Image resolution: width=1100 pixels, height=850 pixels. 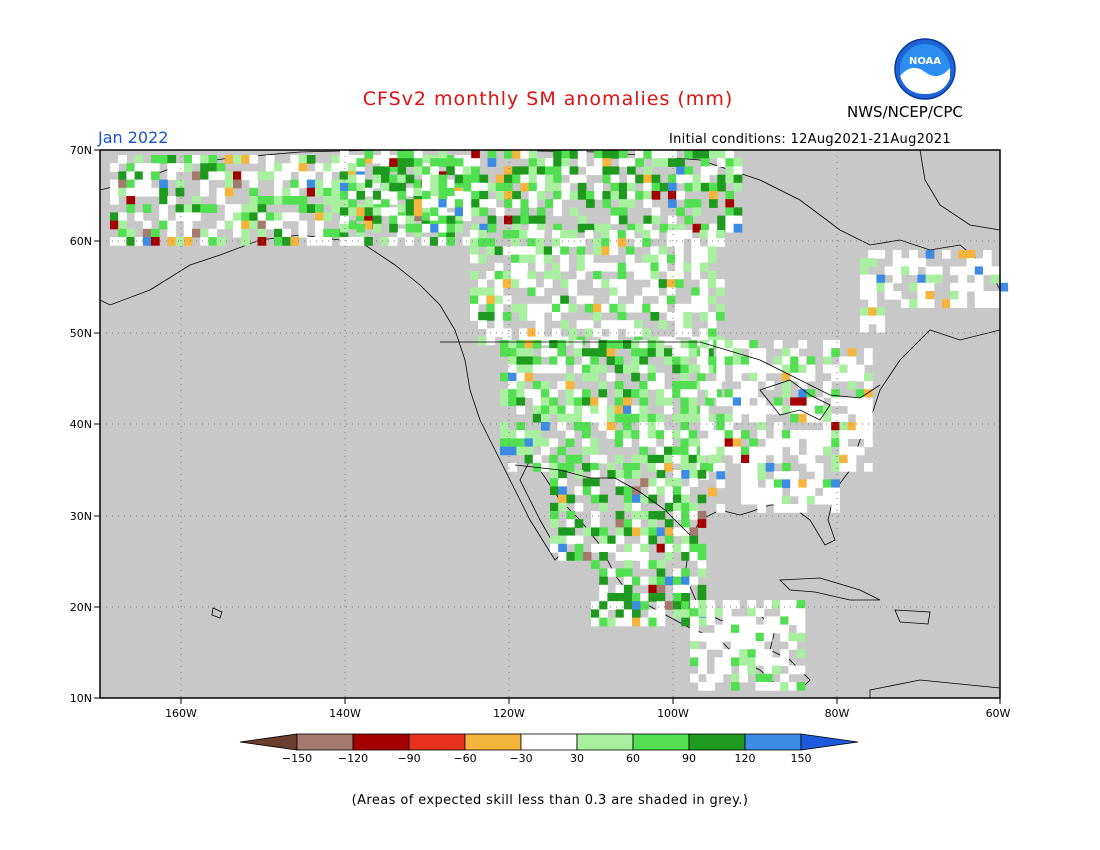 What do you see at coordinates (81, 150) in the screenshot?
I see `lat-label: 70N` at bounding box center [81, 150].